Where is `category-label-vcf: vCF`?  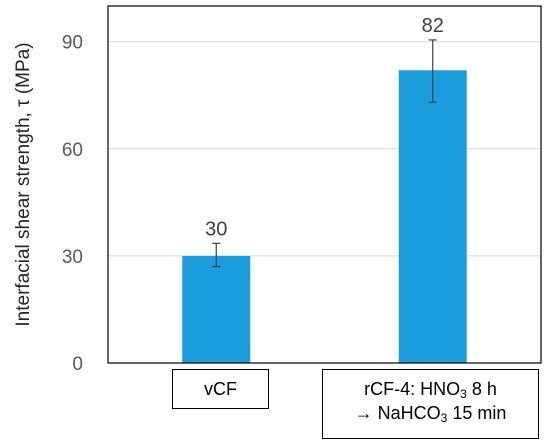
category-label-vcf: vCF is located at coordinates (220, 389).